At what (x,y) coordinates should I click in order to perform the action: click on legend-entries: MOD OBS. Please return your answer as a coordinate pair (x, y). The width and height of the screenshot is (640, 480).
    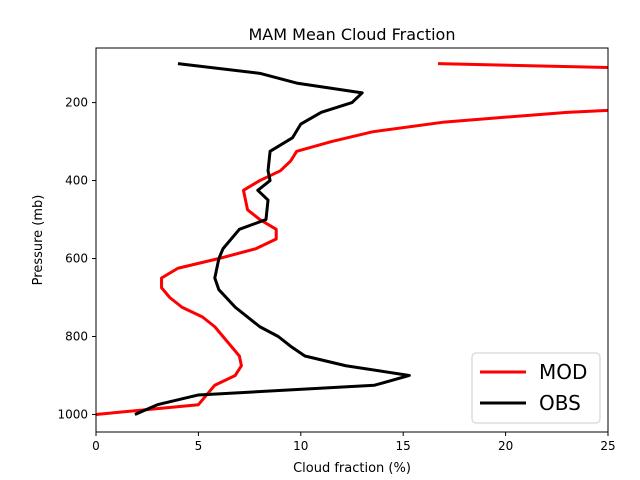
    Looking at the image, I should click on (533, 387).